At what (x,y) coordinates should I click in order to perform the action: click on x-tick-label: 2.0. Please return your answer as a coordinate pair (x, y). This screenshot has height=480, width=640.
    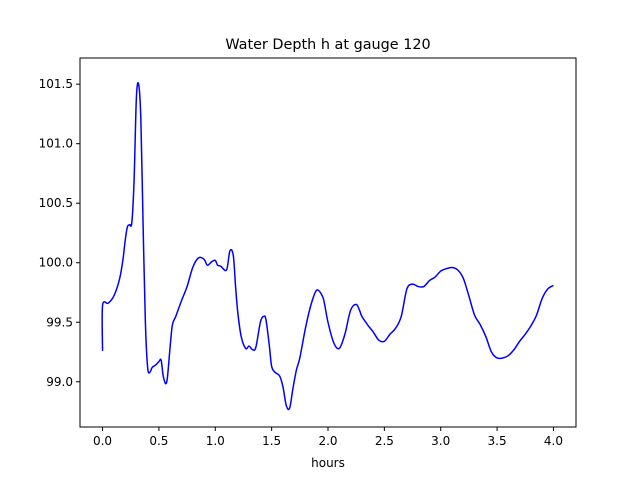
    Looking at the image, I should click on (327, 441).